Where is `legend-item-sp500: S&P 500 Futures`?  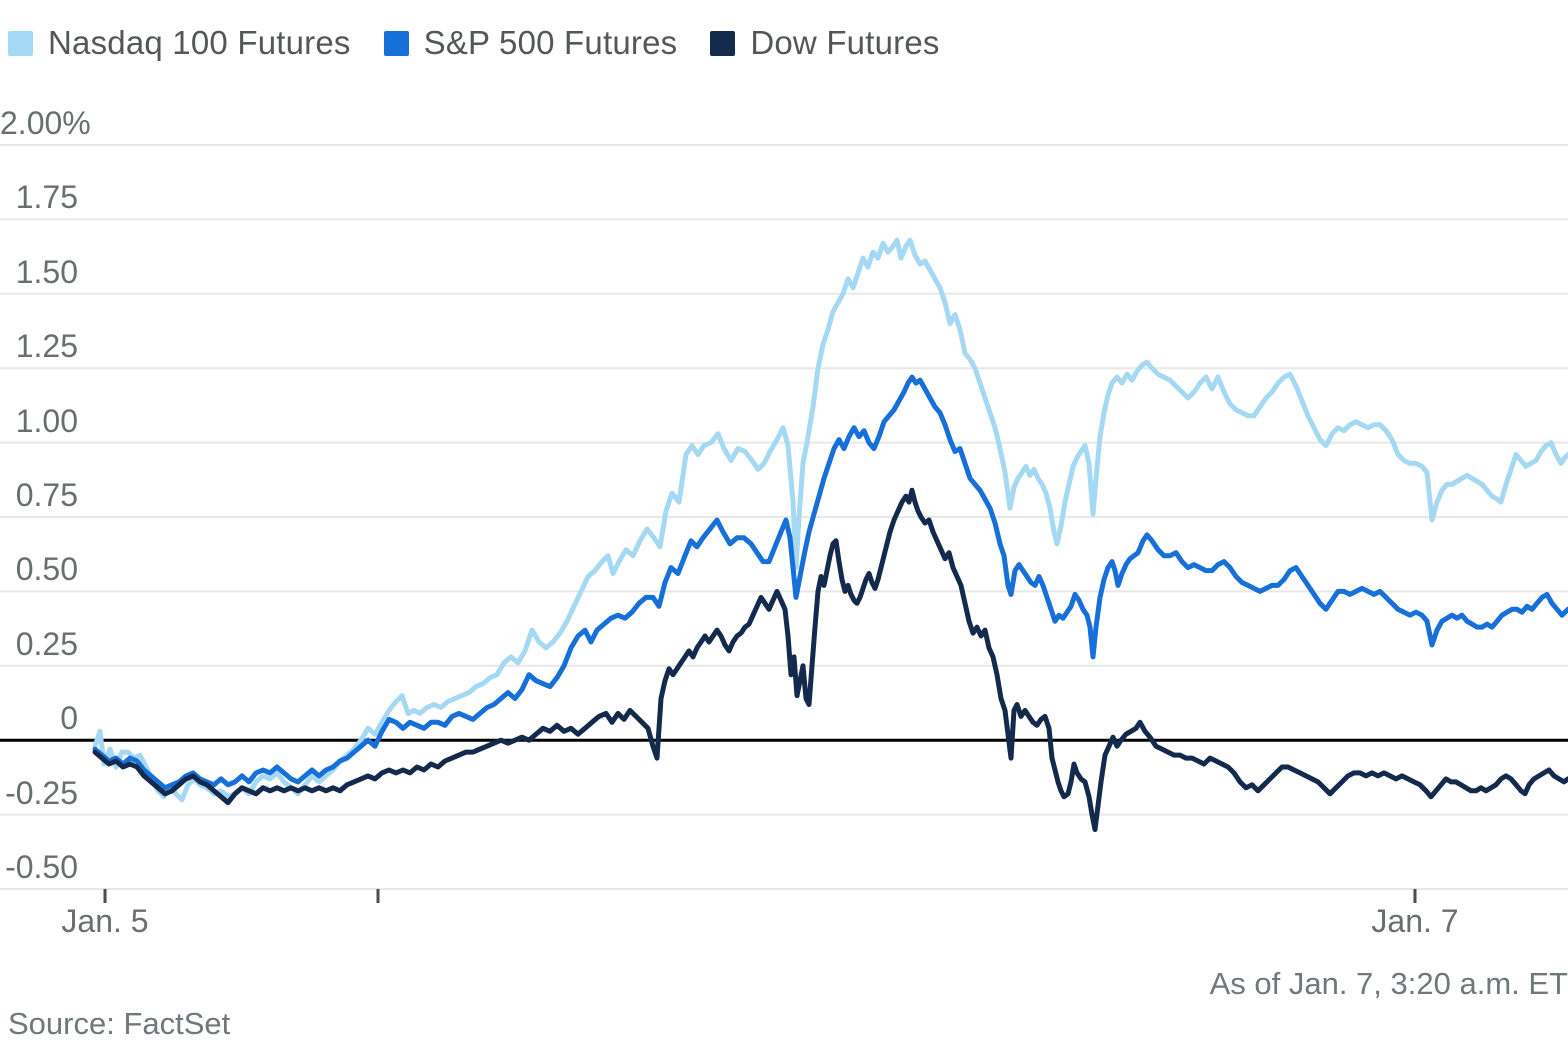
legend-item-sp500: S&P 500 Futures is located at coordinates (530, 43).